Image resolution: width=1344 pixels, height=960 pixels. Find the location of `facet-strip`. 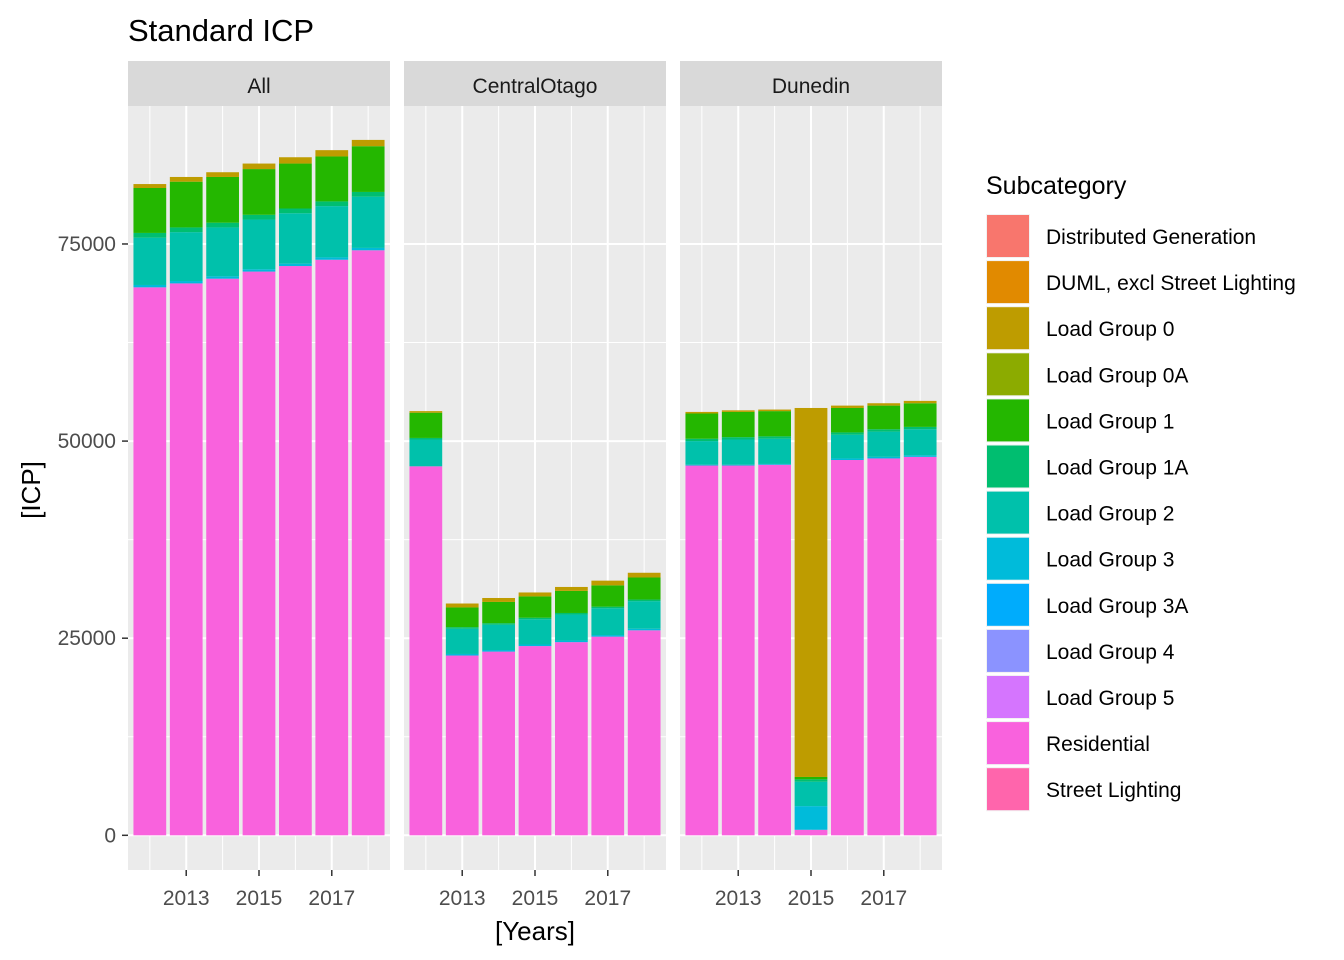

facet-strip is located at coordinates (535, 83).